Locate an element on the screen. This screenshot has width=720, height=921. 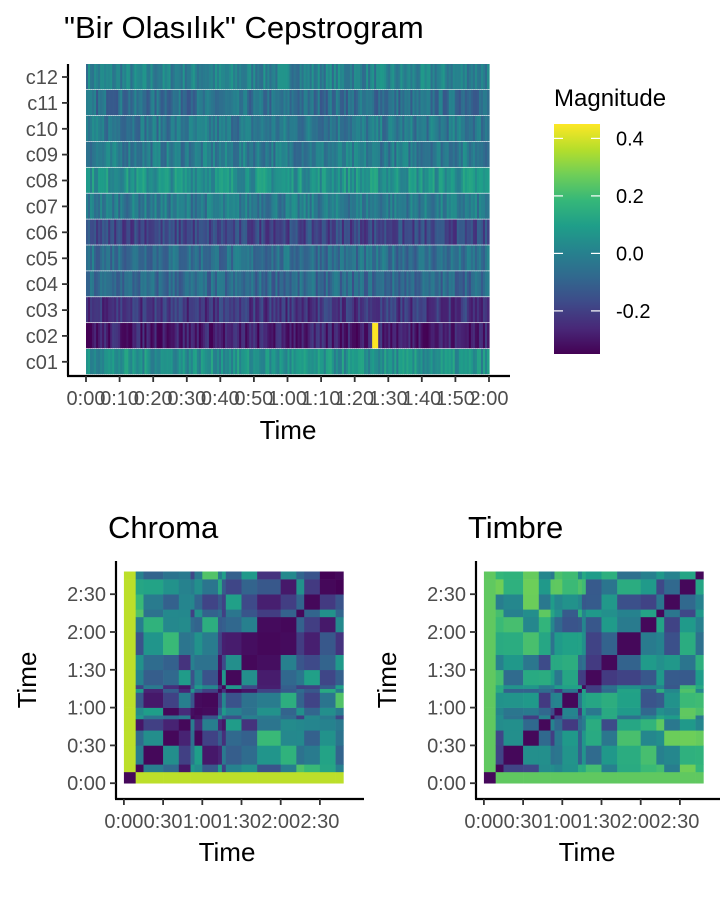
timbre-x-tick-label: 2:30 is located at coordinates (679, 822).